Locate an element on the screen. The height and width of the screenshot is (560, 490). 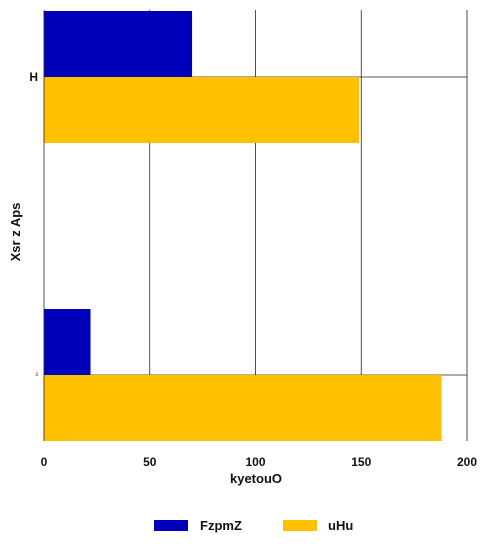
legend-label-0: FzpmZ is located at coordinates (221, 525).